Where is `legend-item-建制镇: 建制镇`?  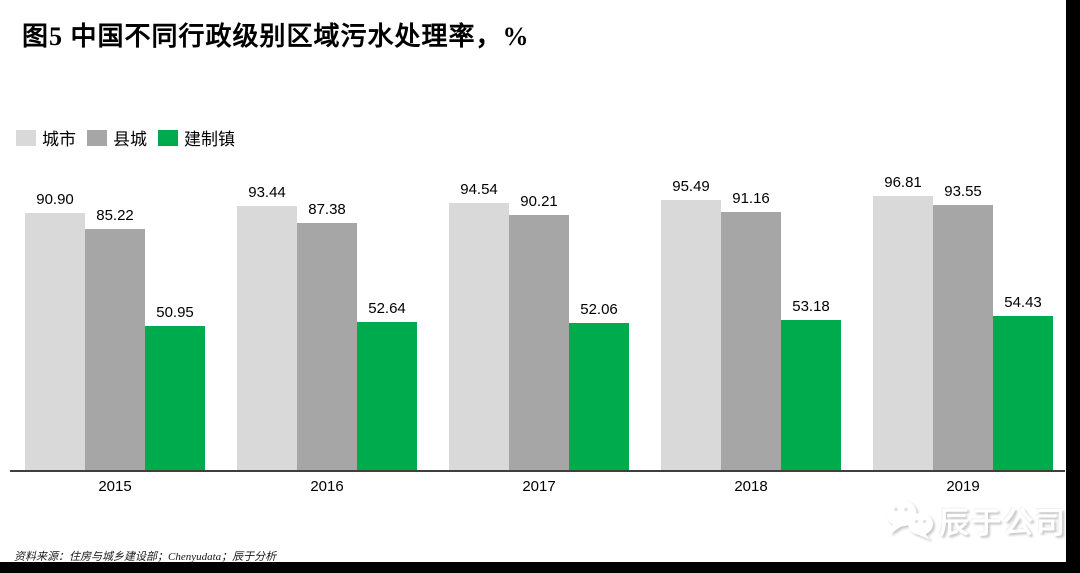 legend-item-建制镇: 建制镇 is located at coordinates (196, 137).